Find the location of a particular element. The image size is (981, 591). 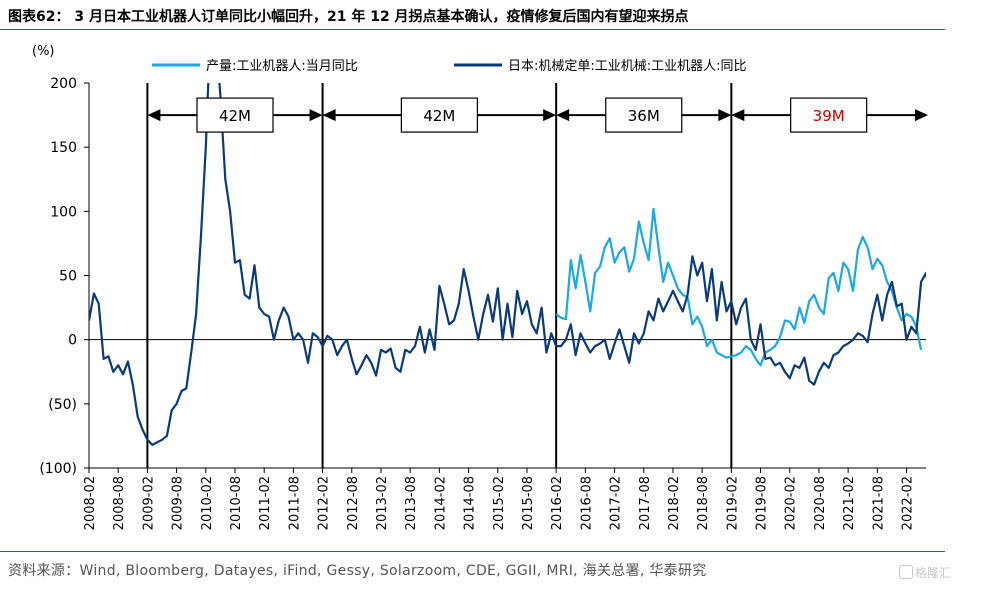

x-tick-label: 2014-02 is located at coordinates (440, 503).